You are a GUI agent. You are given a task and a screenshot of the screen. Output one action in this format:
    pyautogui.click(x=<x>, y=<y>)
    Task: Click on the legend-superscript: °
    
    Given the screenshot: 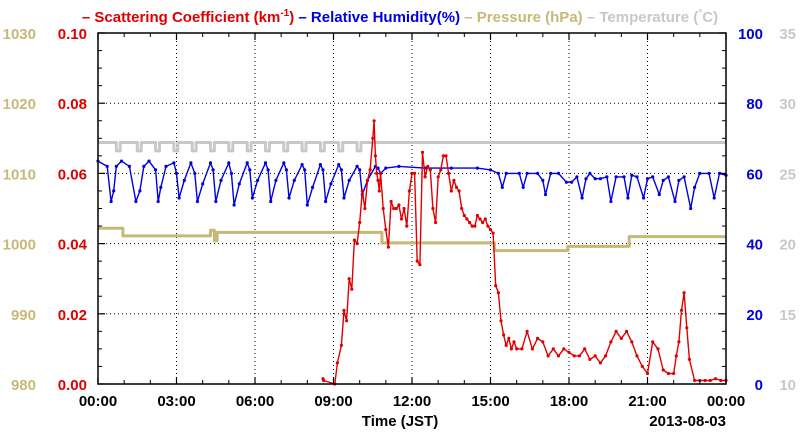 What is the action you would take?
    pyautogui.click(x=700, y=13)
    